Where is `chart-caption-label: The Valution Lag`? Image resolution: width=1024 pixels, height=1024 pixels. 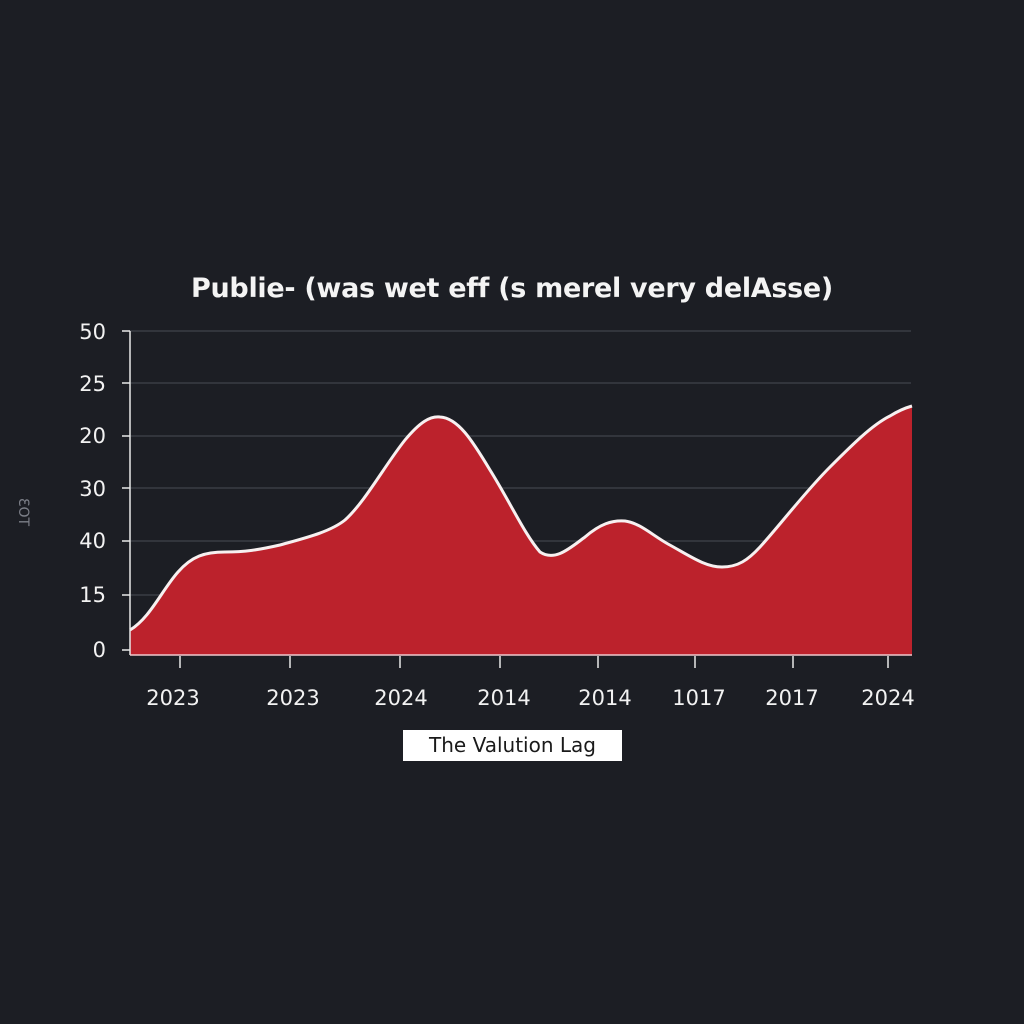
chart-caption-label: The Valution Lag is located at coordinates (512, 745).